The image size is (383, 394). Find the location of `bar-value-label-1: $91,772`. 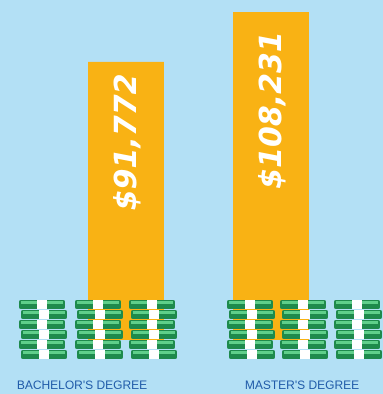

bar-value-label-1: $91,772 is located at coordinates (126, 142).